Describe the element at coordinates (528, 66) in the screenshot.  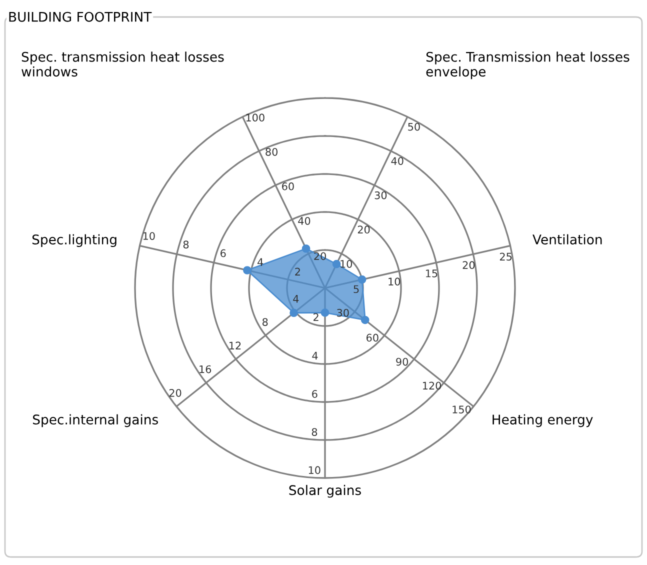
I see `spoke-label: Spec. Transmission heat losses envelope` at that location.